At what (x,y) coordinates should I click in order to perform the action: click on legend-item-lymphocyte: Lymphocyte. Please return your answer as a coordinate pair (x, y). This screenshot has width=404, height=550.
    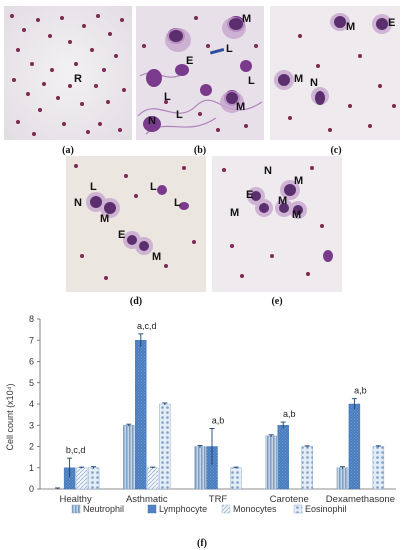
    Looking at the image, I should click on (177, 509).